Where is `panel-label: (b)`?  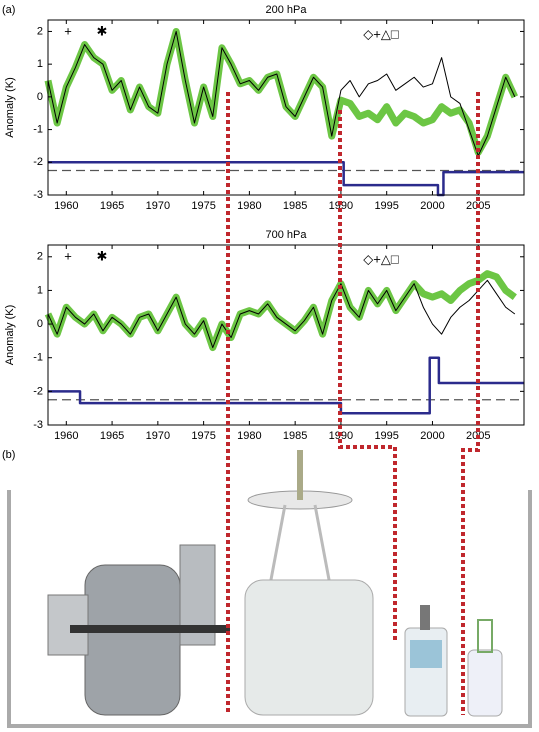
panel-label: (b) is located at coordinates (8, 455).